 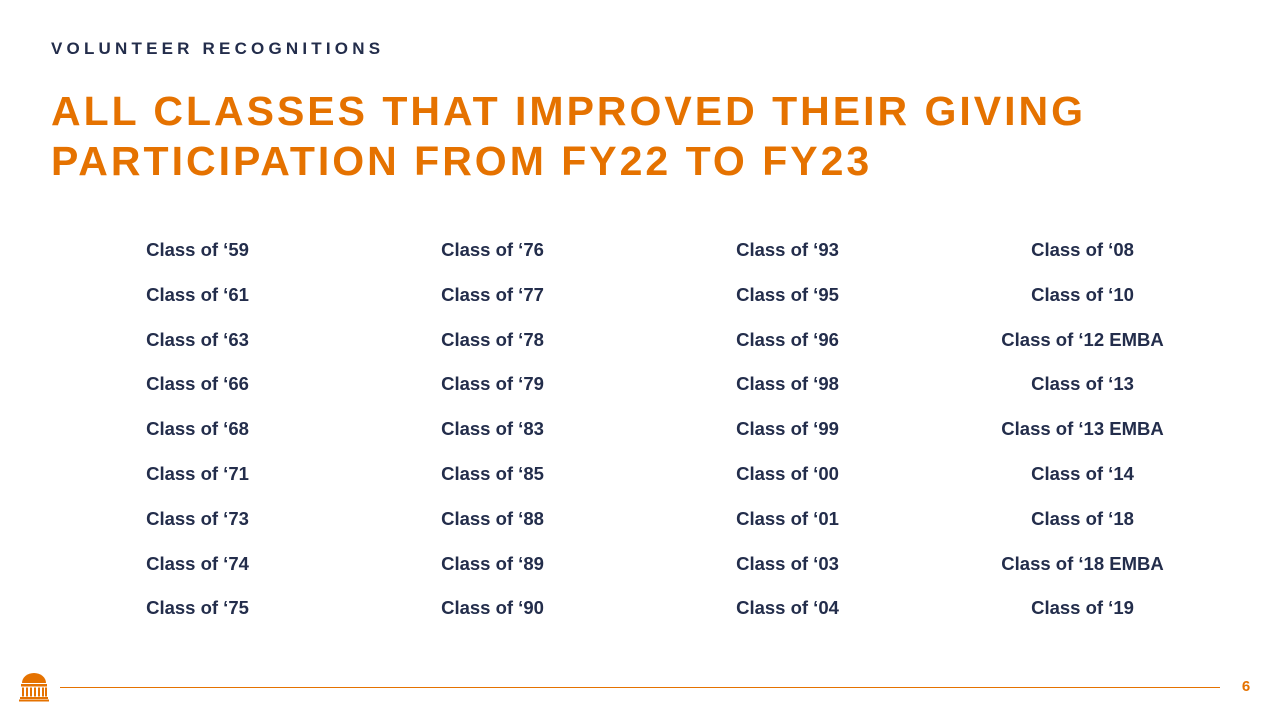 What do you see at coordinates (218, 48) in the screenshot?
I see `eyebrow-label: VOLUNTEER RECOGNITIONS` at bounding box center [218, 48].